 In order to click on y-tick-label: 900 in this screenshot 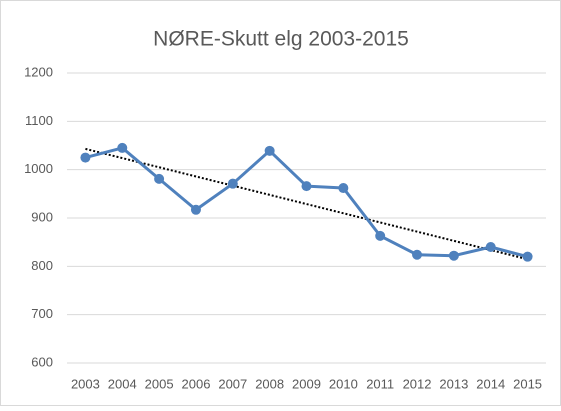, I will do `click(42, 216)`.